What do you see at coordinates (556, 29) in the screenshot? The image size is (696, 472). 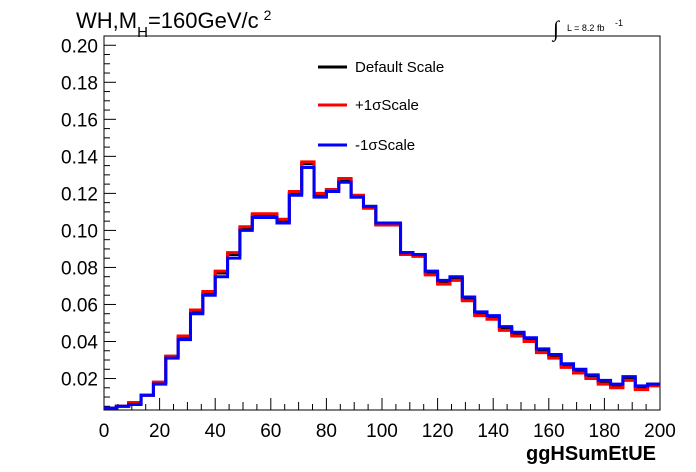 I see `integral-symbol: ∫` at bounding box center [556, 29].